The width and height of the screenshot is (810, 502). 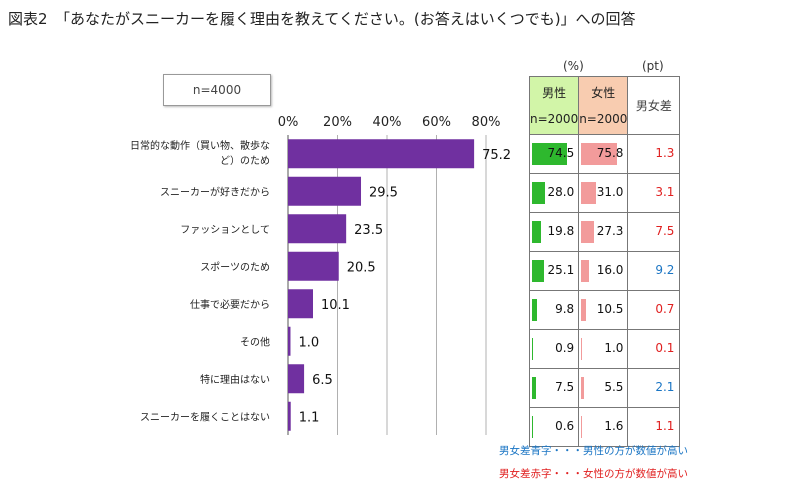 What do you see at coordinates (554, 105) in the screenshot?
I see `male-header: 男性 n=2000` at bounding box center [554, 105].